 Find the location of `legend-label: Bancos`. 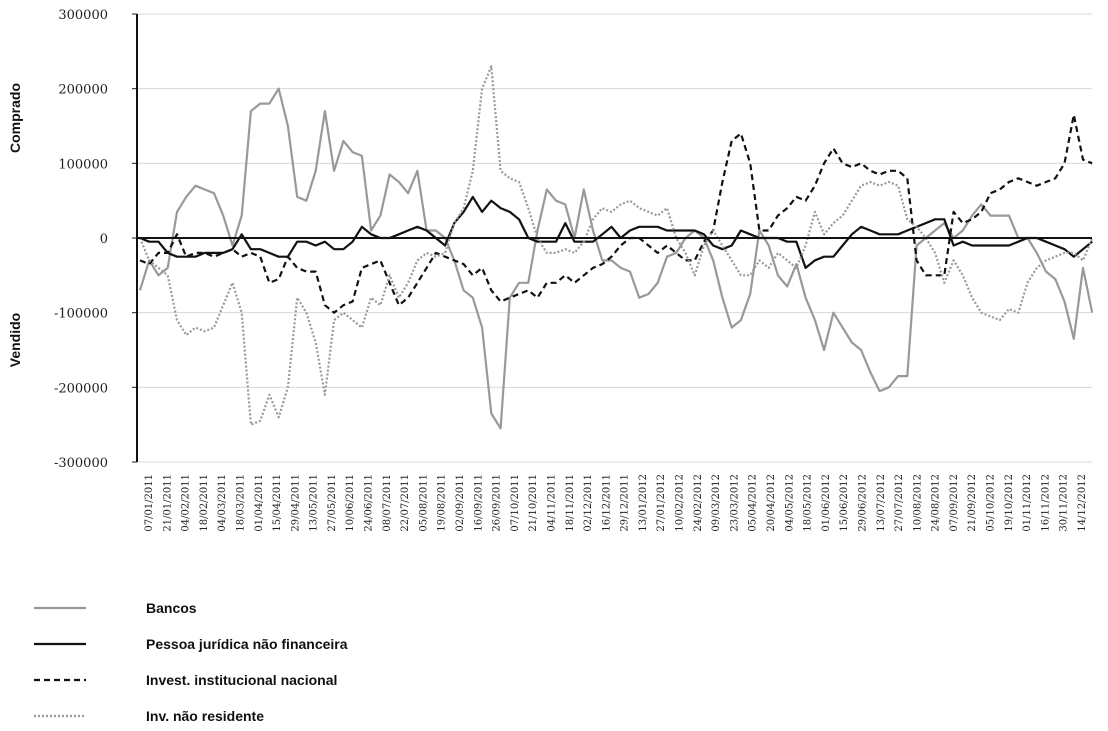

legend-label: Bancos is located at coordinates (171, 608).